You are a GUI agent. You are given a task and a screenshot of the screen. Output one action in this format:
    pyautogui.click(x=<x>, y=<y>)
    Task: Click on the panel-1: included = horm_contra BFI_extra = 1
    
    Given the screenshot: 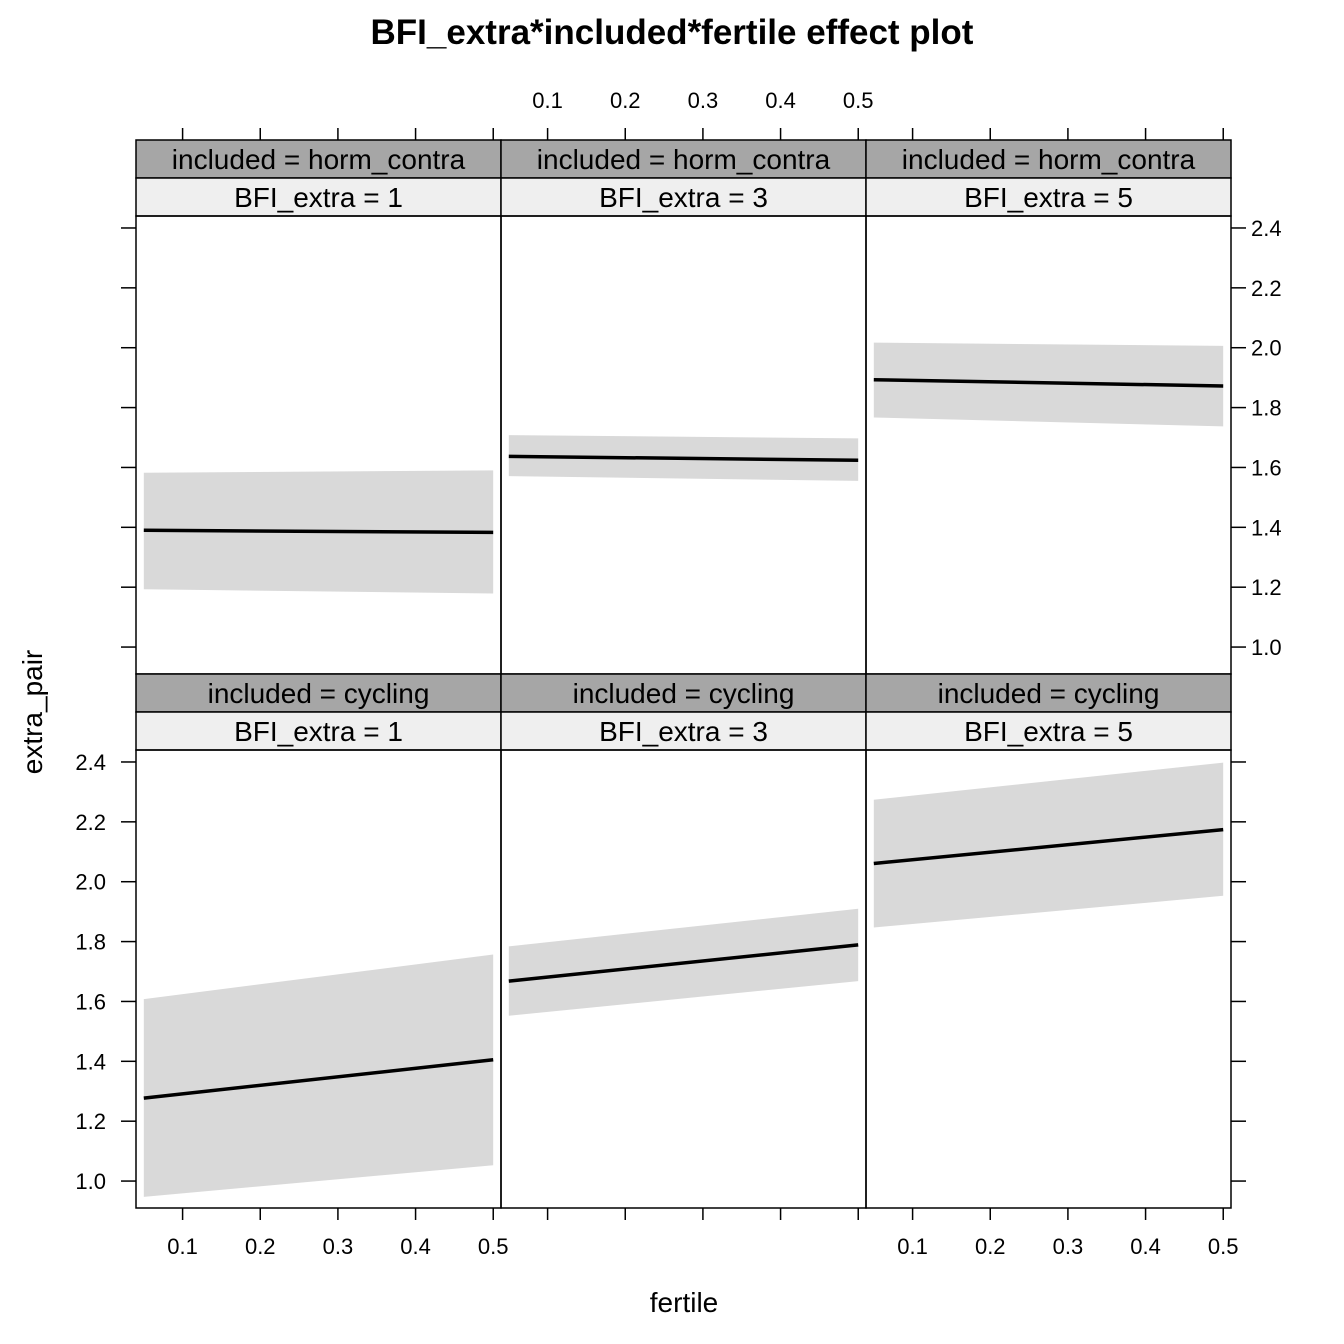 What is the action you would take?
    pyautogui.click(x=318, y=407)
    